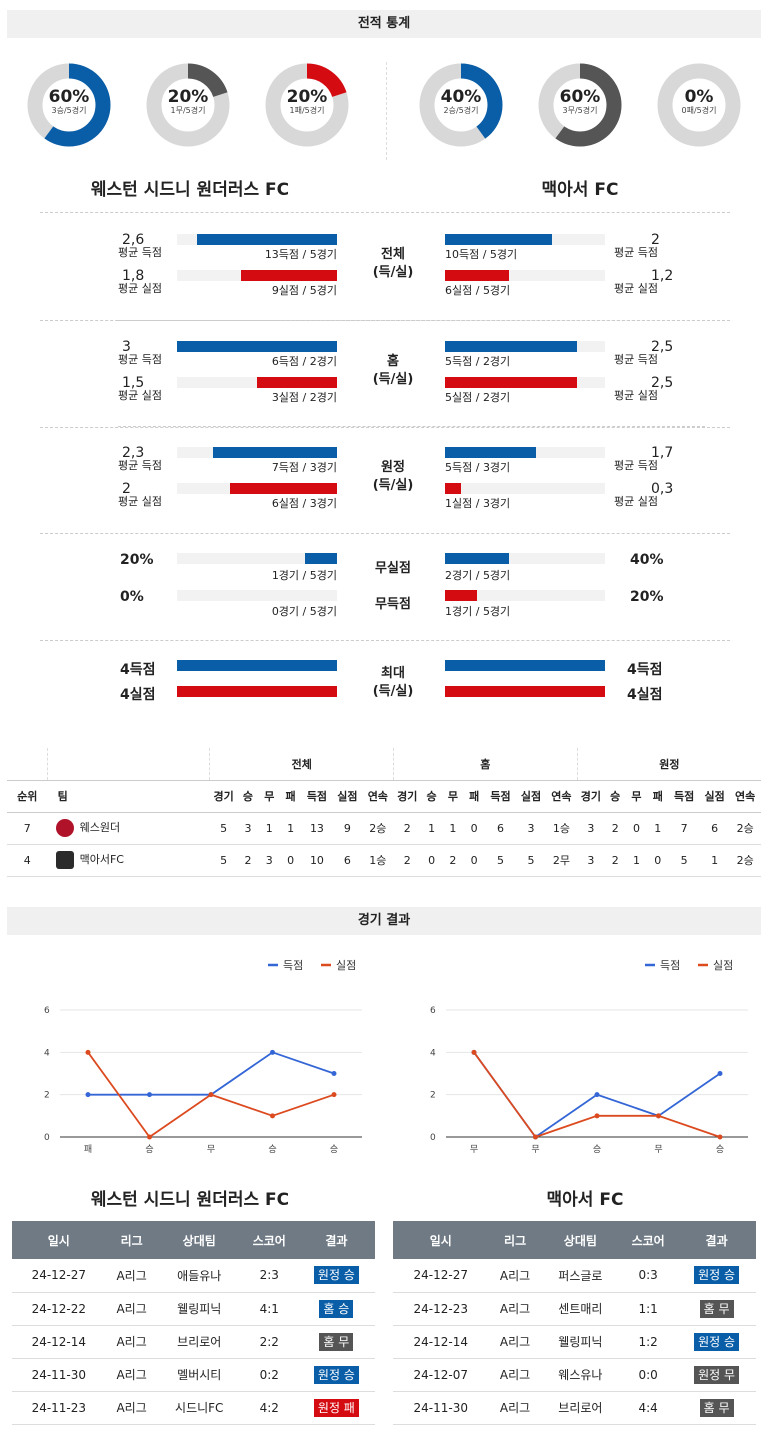  Describe the element at coordinates (477, 275) in the screenshot. I see `away-total-ga-bar` at that location.